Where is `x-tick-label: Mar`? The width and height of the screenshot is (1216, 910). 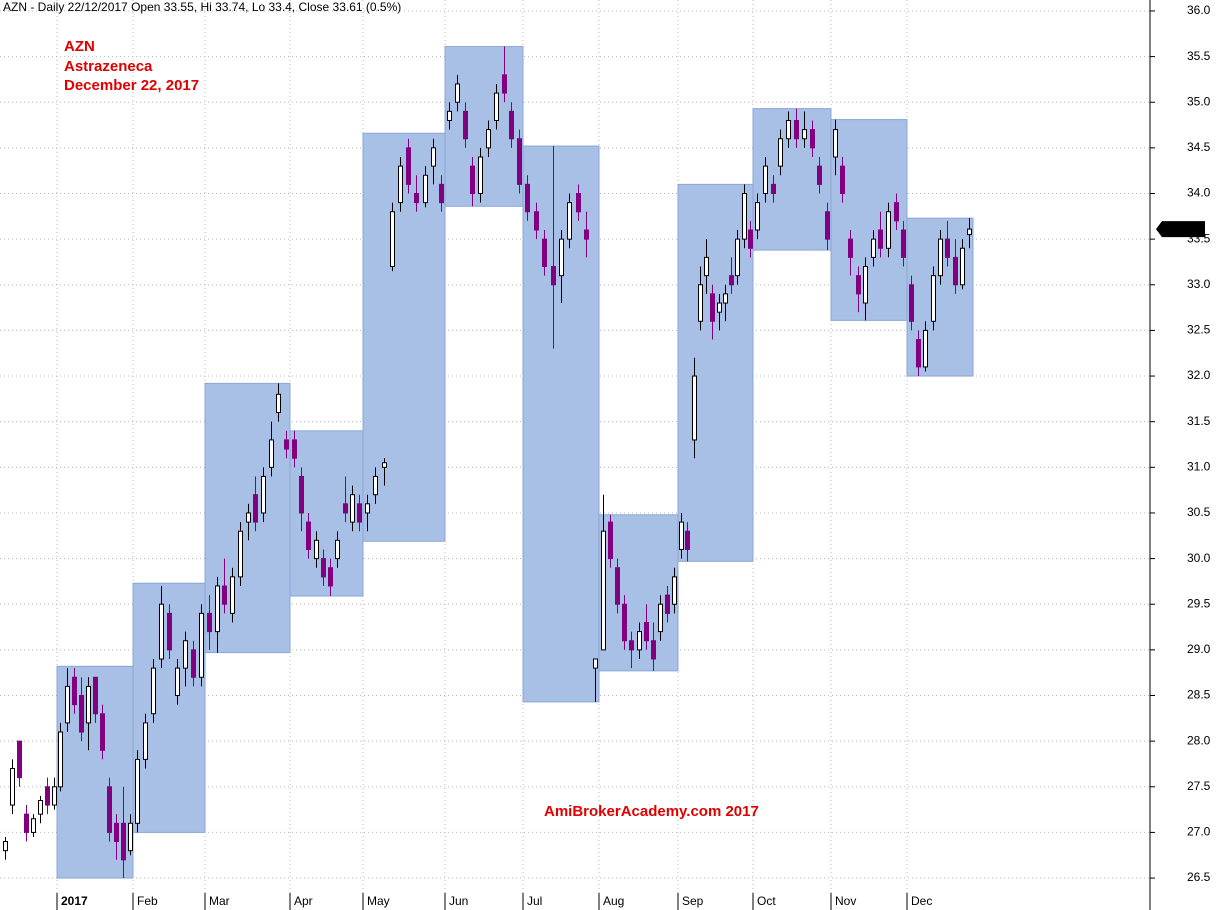
x-tick-label: Mar is located at coordinates (219, 901).